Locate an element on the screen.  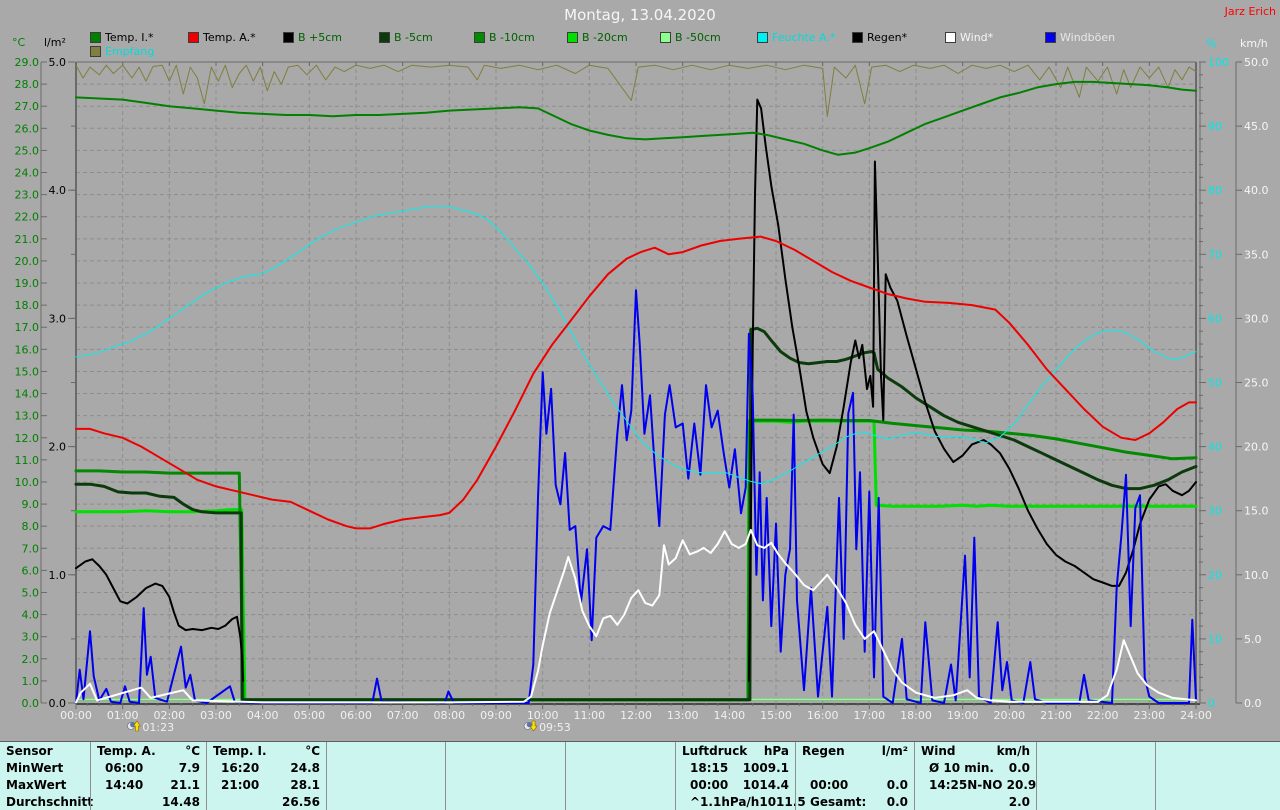
svg-text: 20.0 is located at coordinates (27, 261).